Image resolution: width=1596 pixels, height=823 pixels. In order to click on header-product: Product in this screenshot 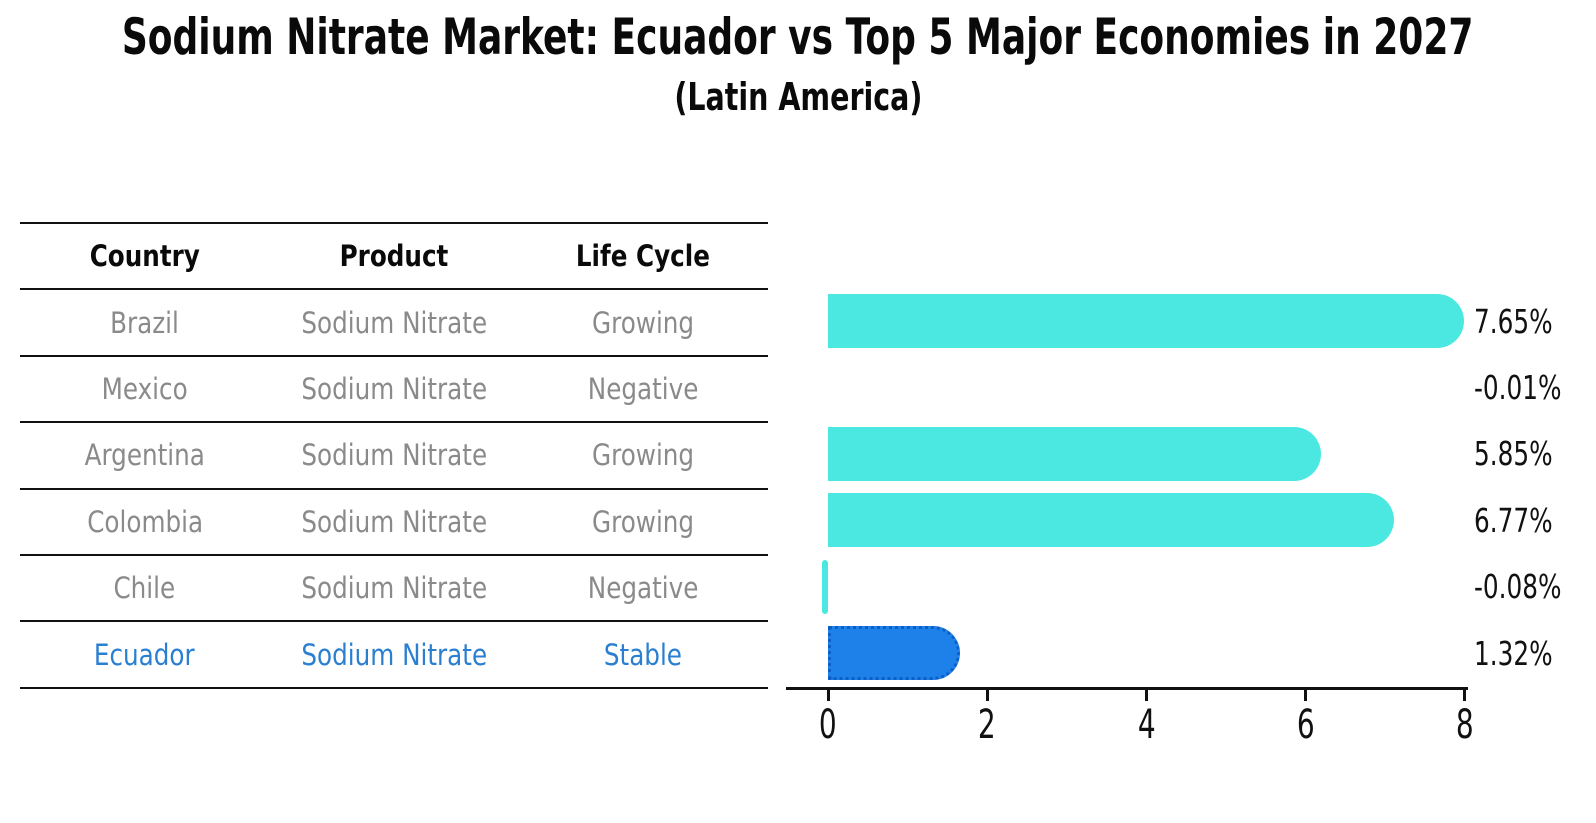, I will do `click(393, 256)`.